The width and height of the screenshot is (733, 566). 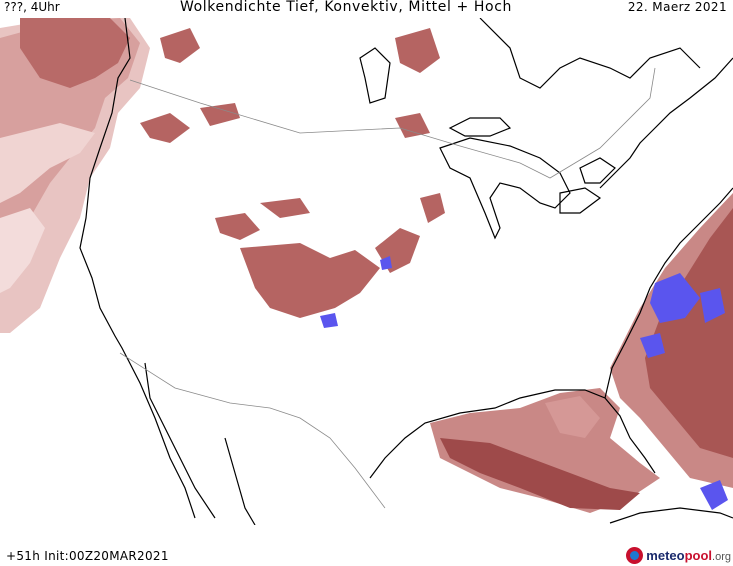 I want to click on cloud-field-pacific, so click(x=75, y=175).